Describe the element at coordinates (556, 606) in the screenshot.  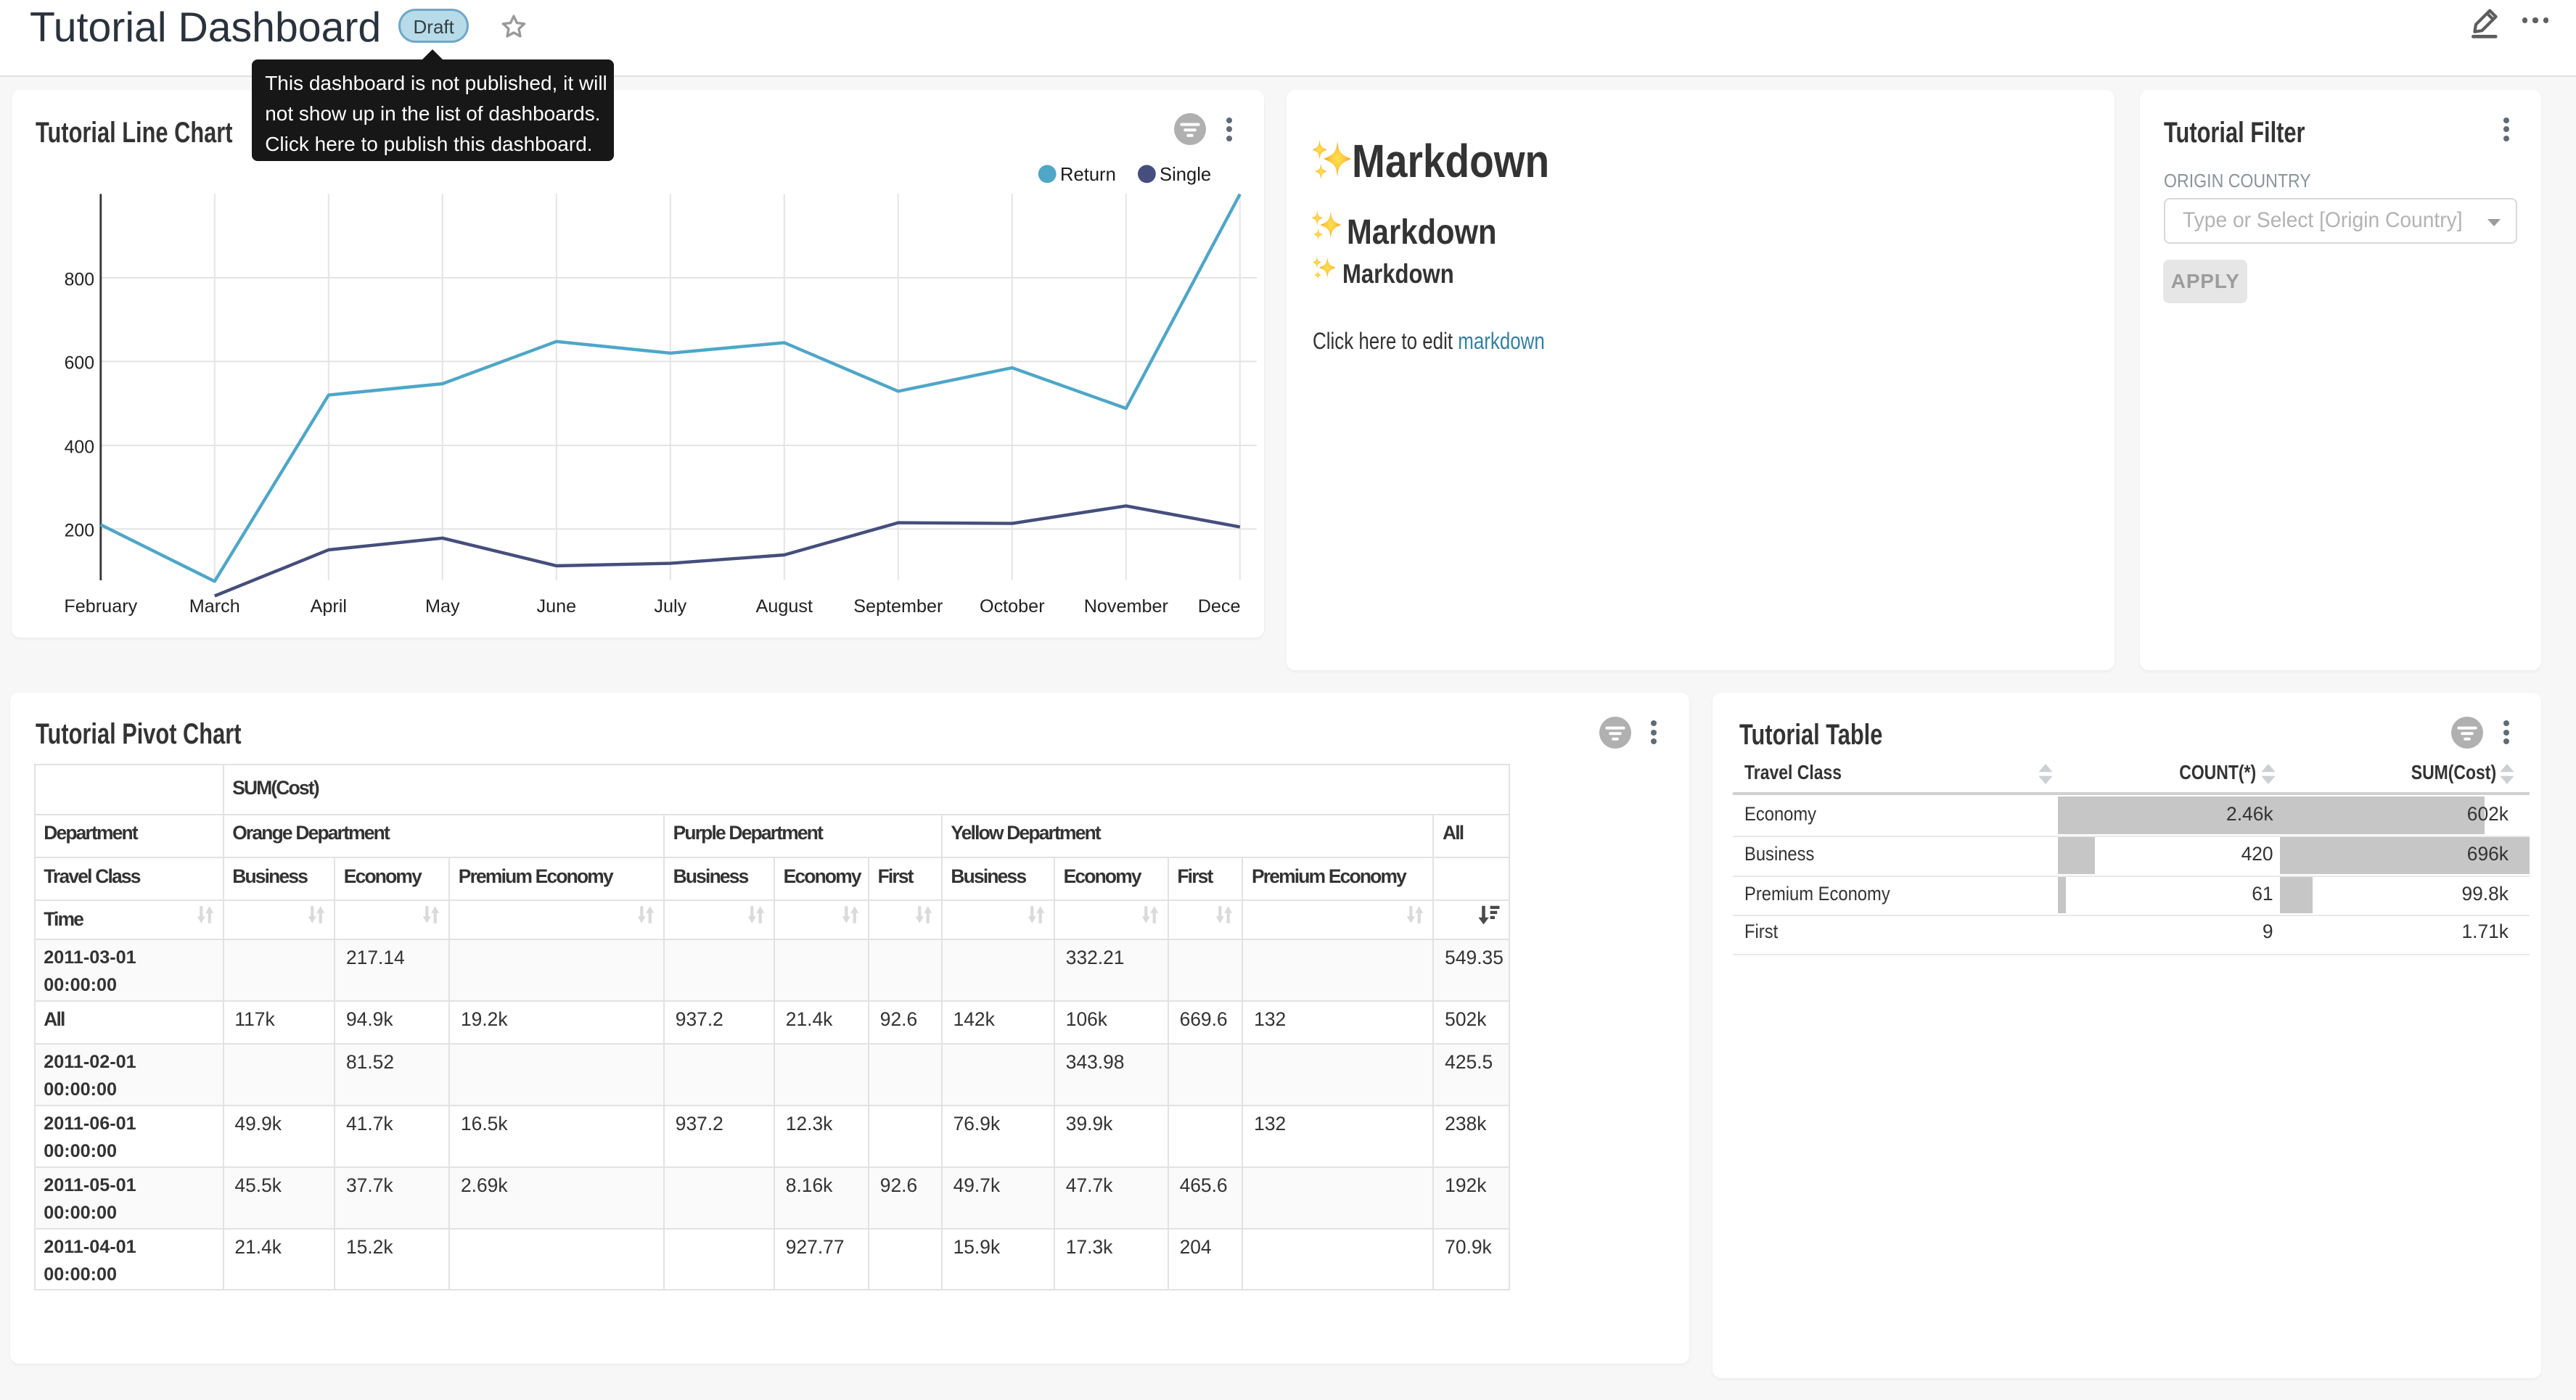
I see `svg-text: June` at that location.